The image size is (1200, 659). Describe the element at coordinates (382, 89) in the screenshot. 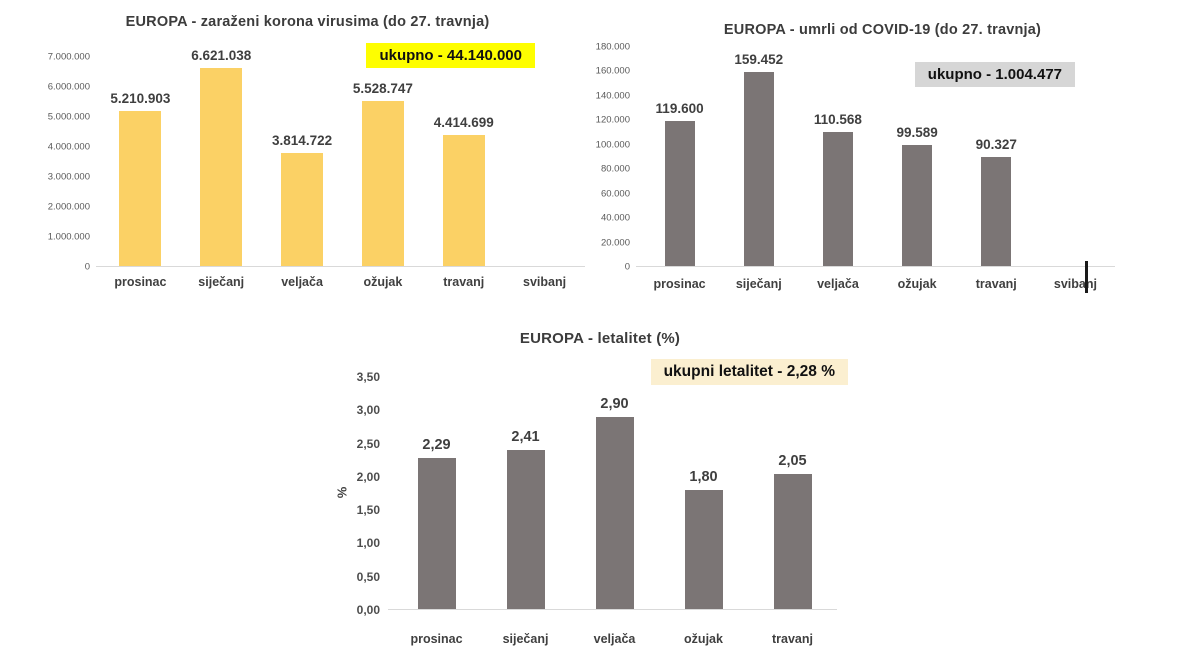

I see `value-label: 5.528.747` at that location.